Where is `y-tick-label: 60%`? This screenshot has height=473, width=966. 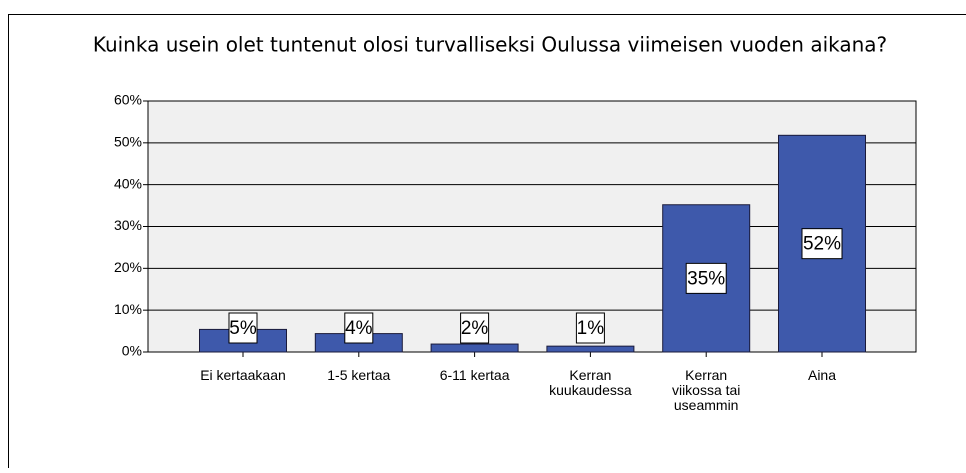 y-tick-label: 60% is located at coordinates (128, 100).